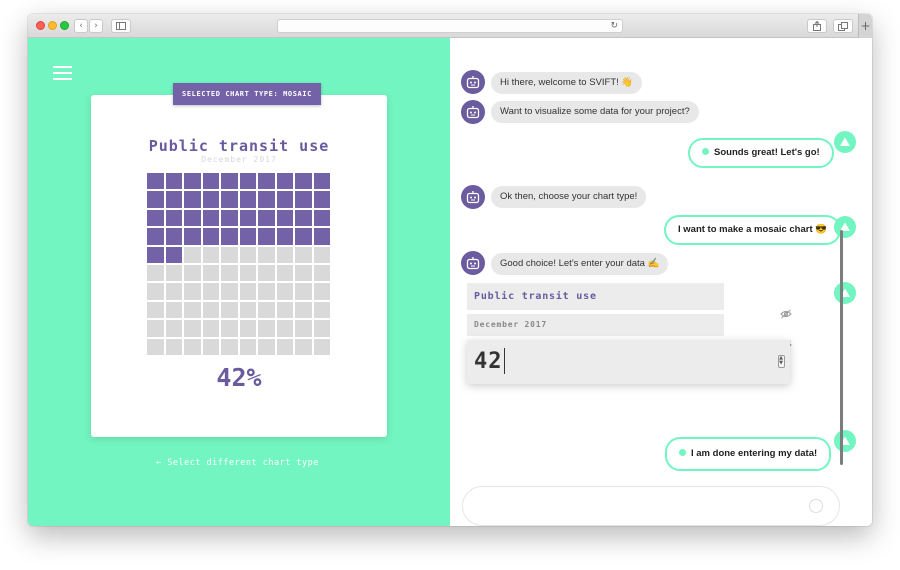 This screenshot has width=900, height=570. I want to click on chart-value: 42%, so click(239, 377).